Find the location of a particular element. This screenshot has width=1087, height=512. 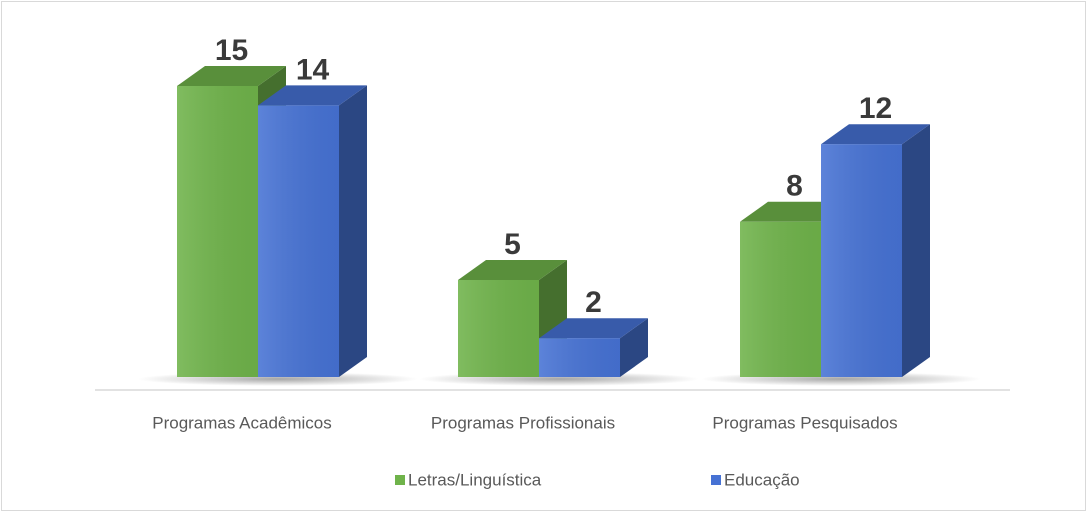

data-label: 5 is located at coordinates (512, 244).